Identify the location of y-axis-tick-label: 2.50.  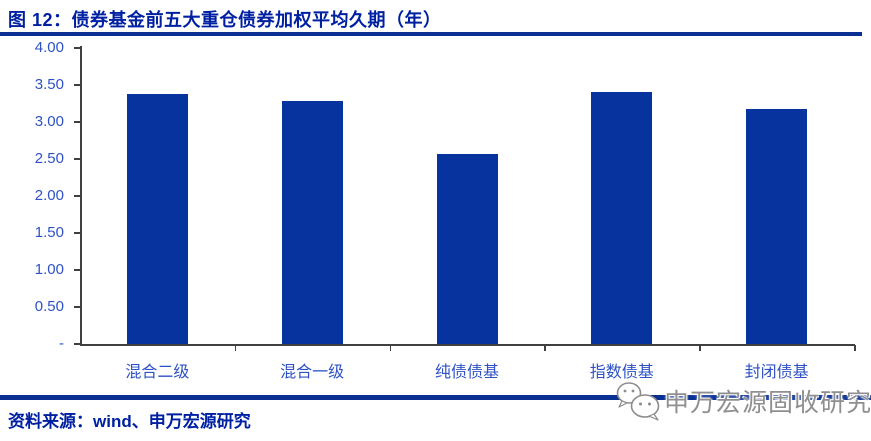
(49, 158).